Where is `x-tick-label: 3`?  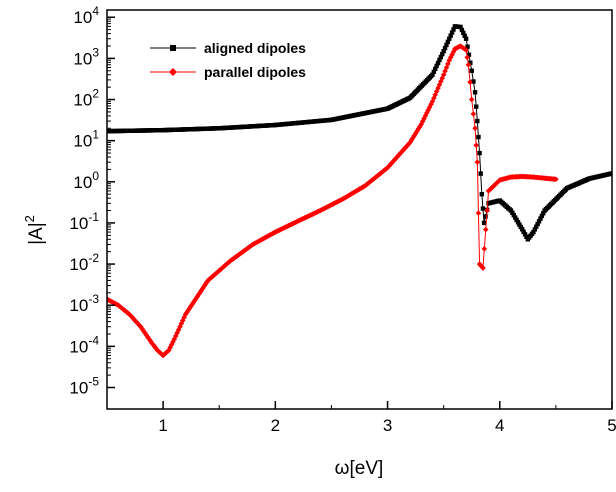 x-tick-label: 3 is located at coordinates (387, 425).